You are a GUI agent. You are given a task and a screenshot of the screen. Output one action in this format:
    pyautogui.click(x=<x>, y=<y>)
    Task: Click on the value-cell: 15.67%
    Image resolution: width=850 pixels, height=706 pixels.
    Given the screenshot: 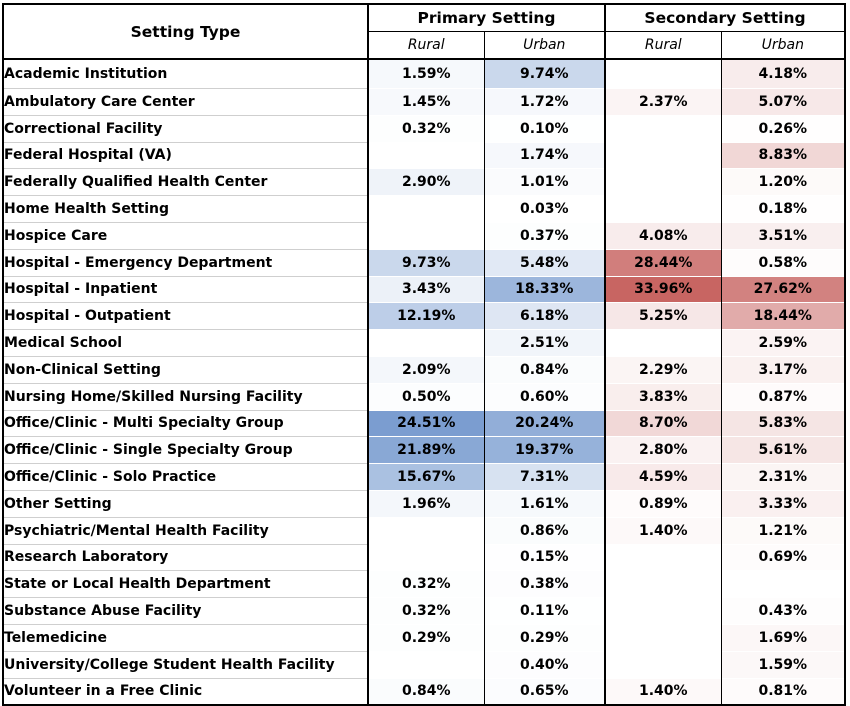 What is the action you would take?
    pyautogui.click(x=426, y=477)
    